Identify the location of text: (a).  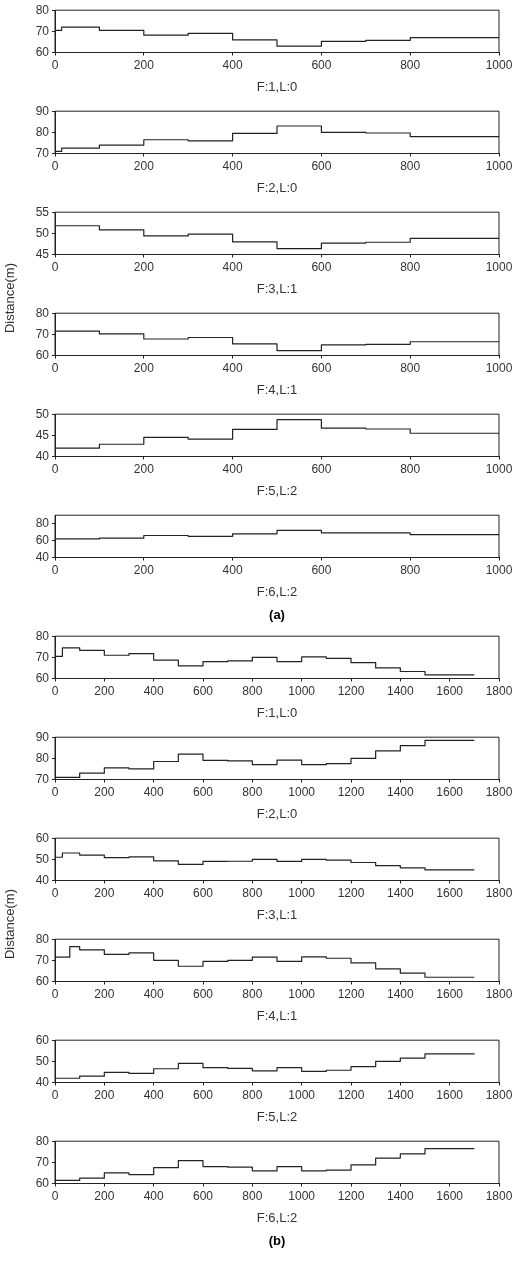
(277, 615).